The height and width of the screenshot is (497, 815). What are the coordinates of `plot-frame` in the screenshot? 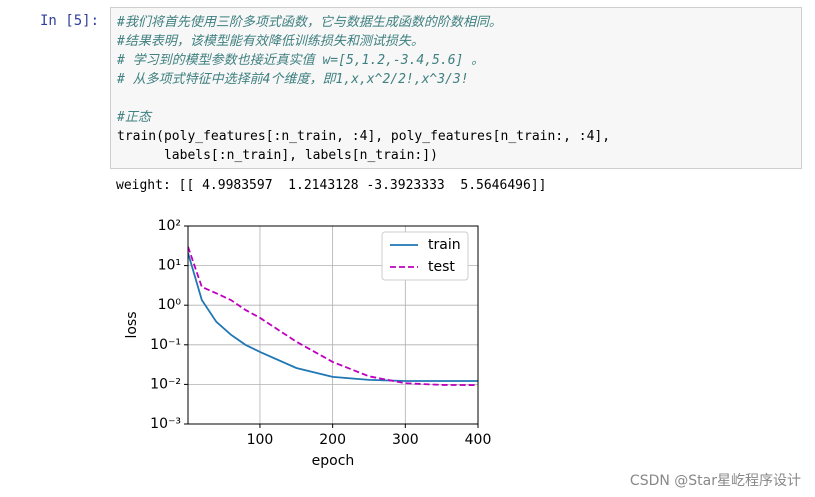 It's located at (333, 325).